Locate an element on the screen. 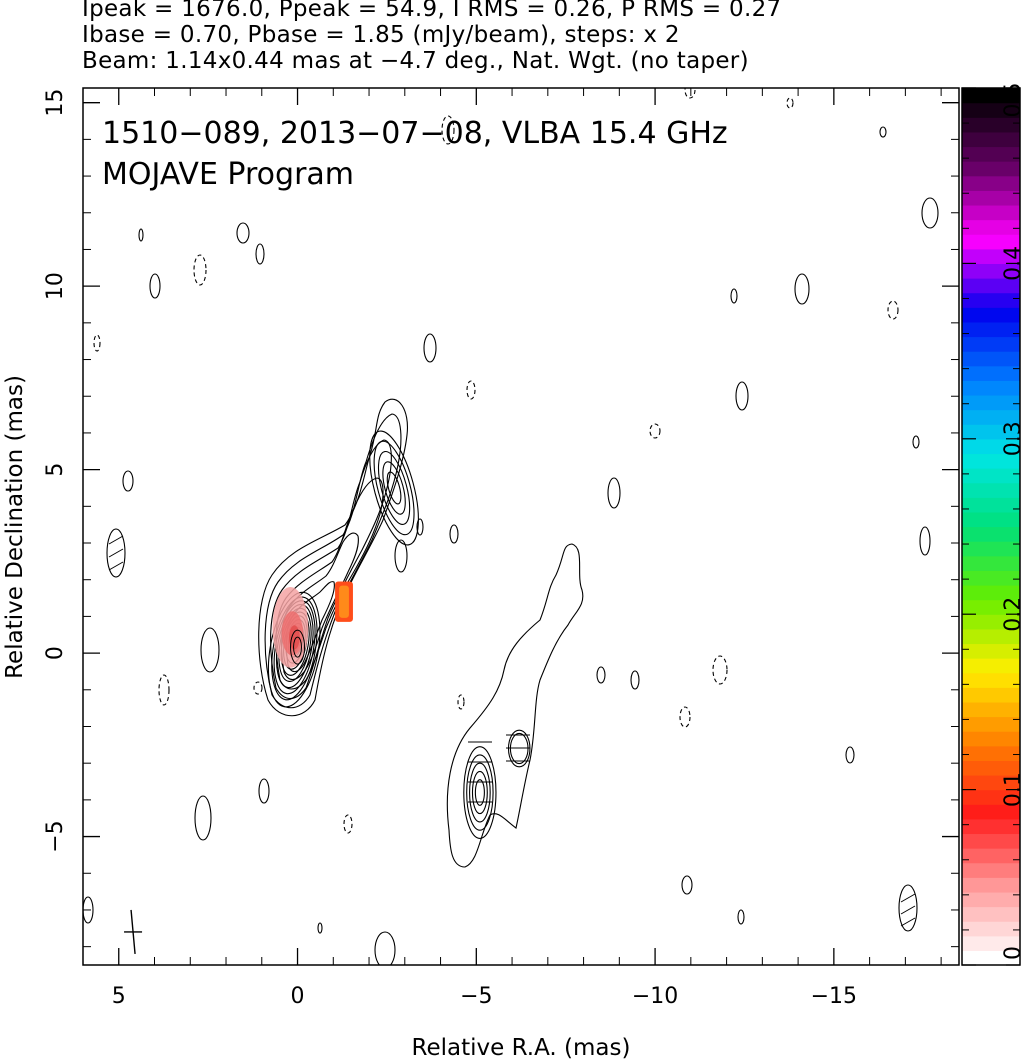 The width and height of the screenshot is (1022, 1061). y-tick-label: 0 is located at coordinates (55, 653).